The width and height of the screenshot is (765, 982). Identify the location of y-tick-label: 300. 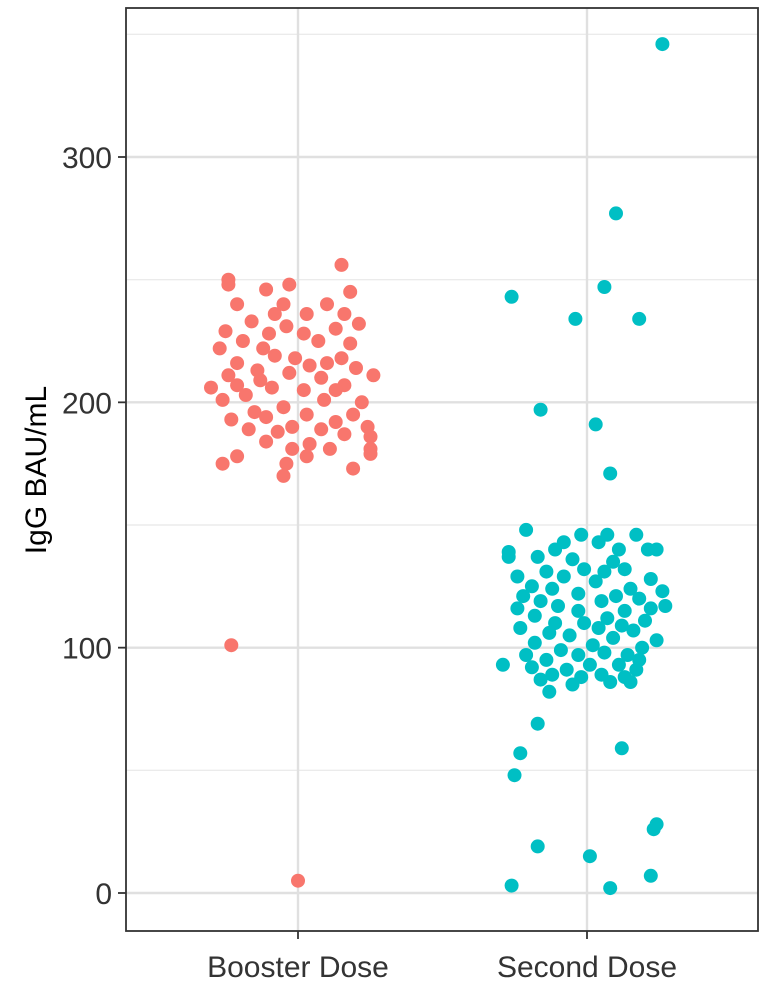
(87, 158).